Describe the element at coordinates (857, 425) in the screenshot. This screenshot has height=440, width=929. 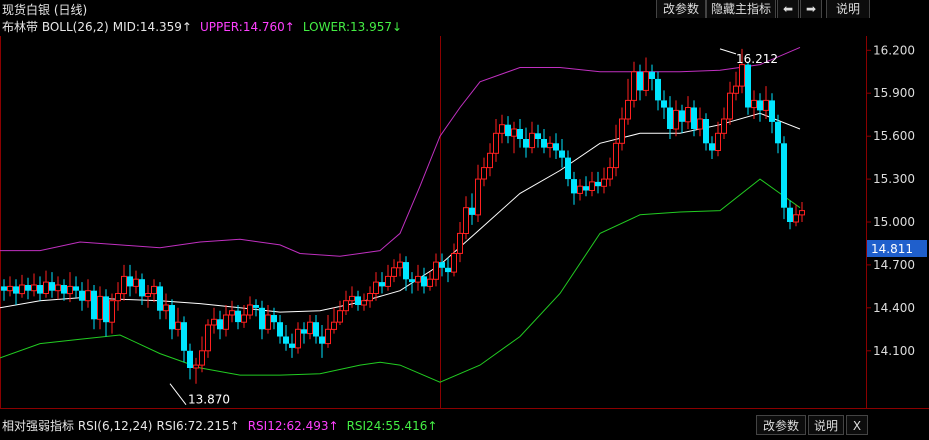
I see `close-icon: X` at that location.